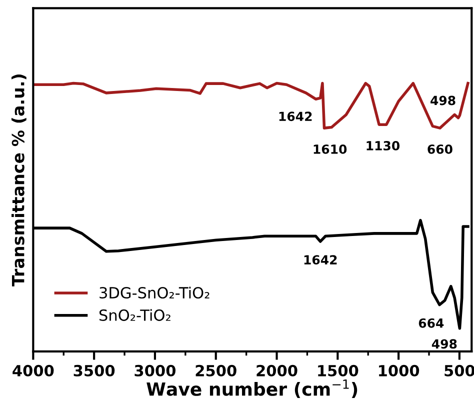  I want to click on x-tick-label: 4000, so click(33, 370).